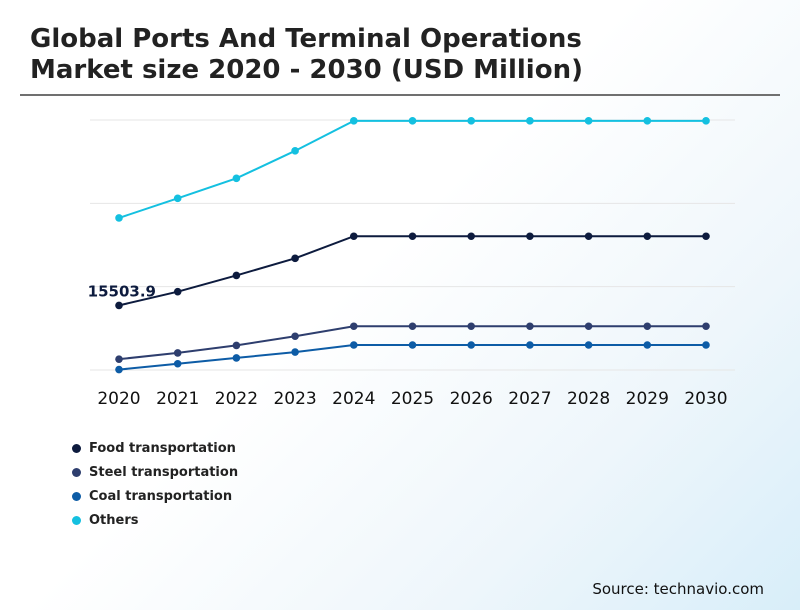 The width and height of the screenshot is (800, 610). What do you see at coordinates (647, 399) in the screenshot?
I see `x-tick-label: 2029` at bounding box center [647, 399].